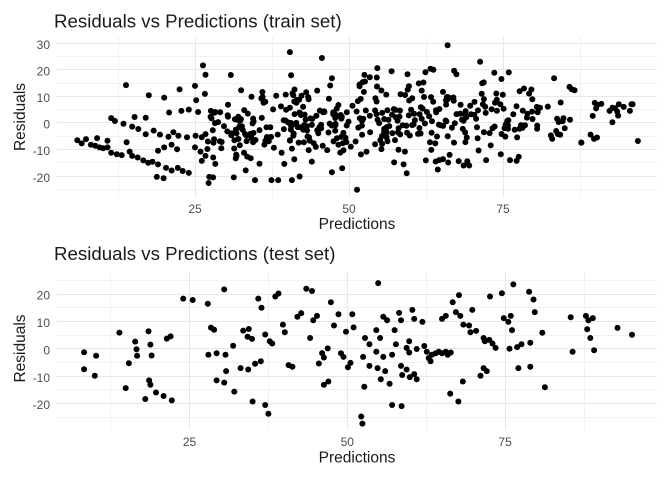  What do you see at coordinates (194, 253) in the screenshot?
I see `svg-text:Residuals vs Predictions (test: Residuals vs Predictions (test set)` at bounding box center [194, 253].